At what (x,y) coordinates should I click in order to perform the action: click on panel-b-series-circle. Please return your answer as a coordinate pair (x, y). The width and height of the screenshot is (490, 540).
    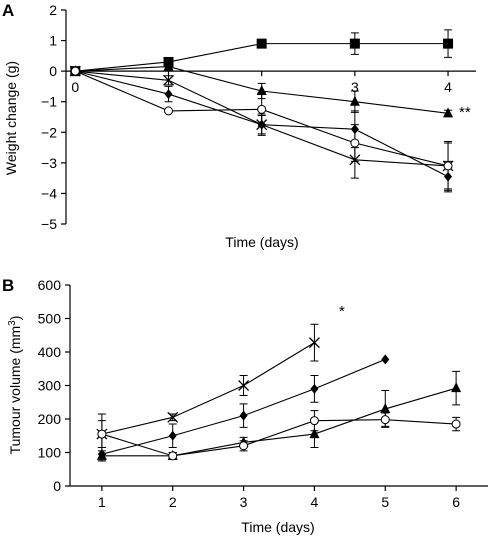
    Looking at the image, I should click on (279, 435).